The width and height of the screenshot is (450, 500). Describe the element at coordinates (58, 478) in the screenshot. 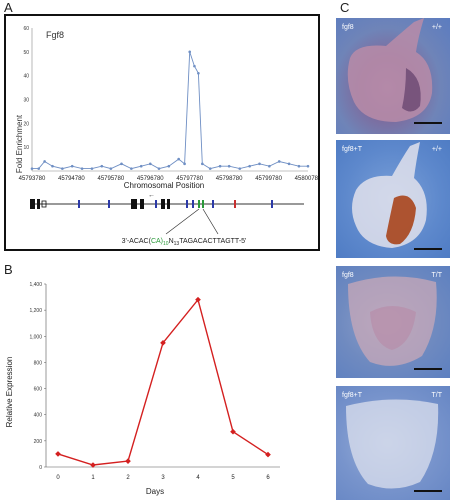

I see `chart-b-xtick-label: 0` at that location.